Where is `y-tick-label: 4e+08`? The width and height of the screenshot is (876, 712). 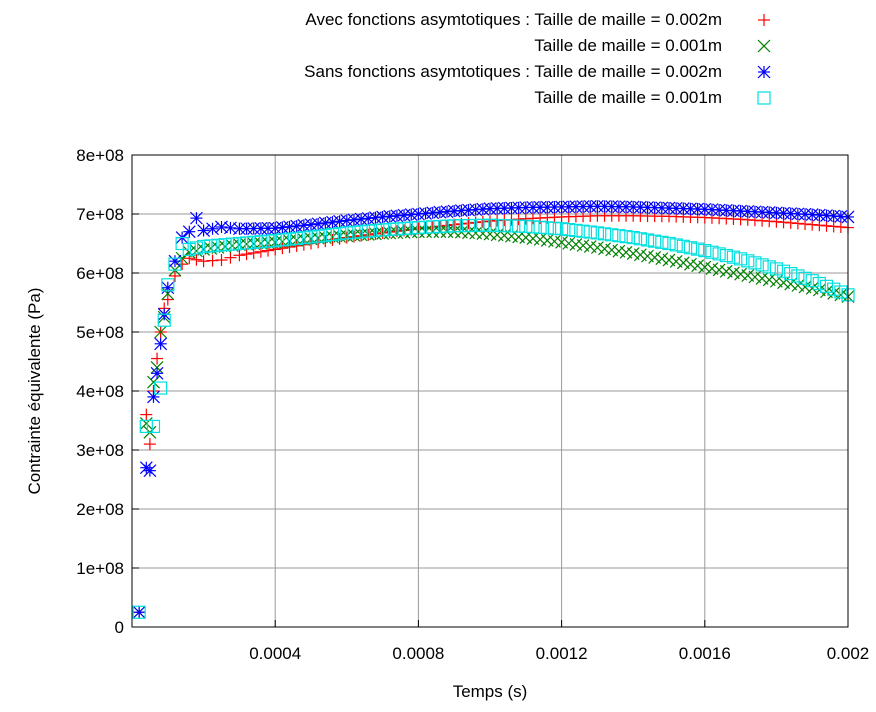 y-tick-label: 4e+08 is located at coordinates (100, 391).